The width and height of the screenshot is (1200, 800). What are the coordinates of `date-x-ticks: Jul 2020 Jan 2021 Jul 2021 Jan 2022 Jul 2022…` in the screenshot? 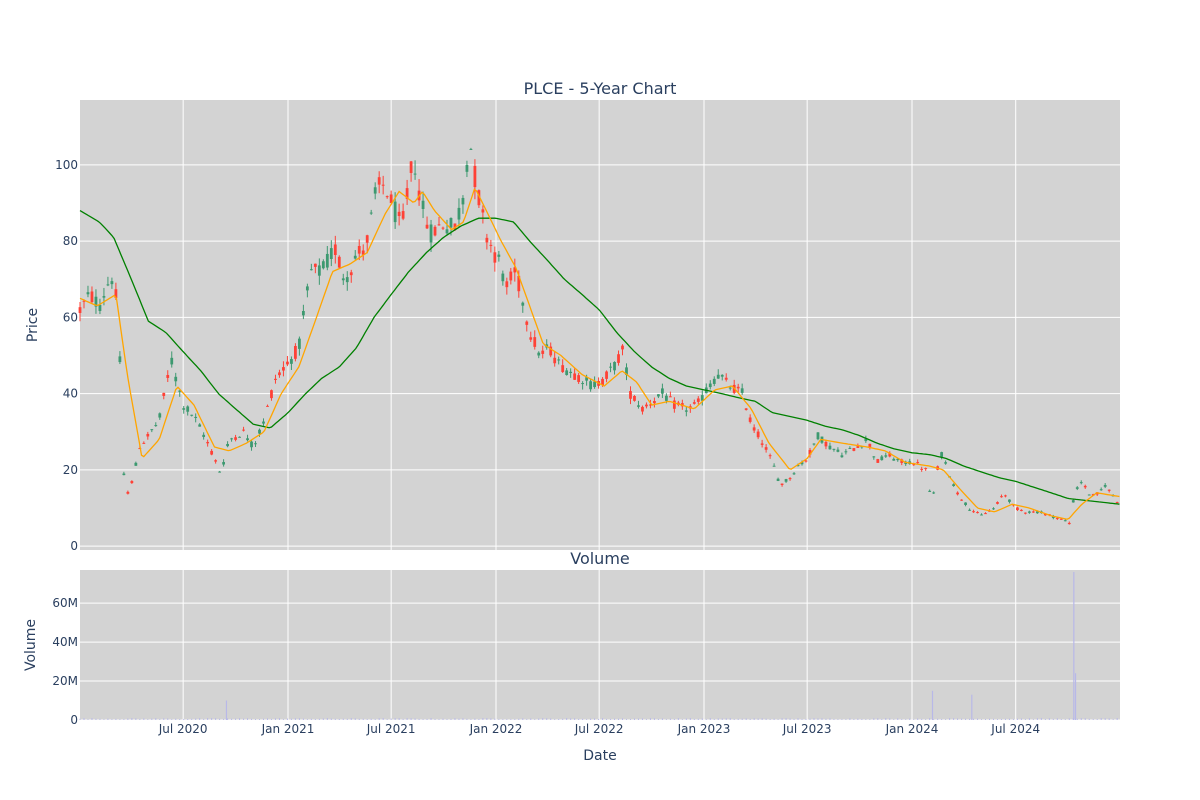 It's located at (599, 729).